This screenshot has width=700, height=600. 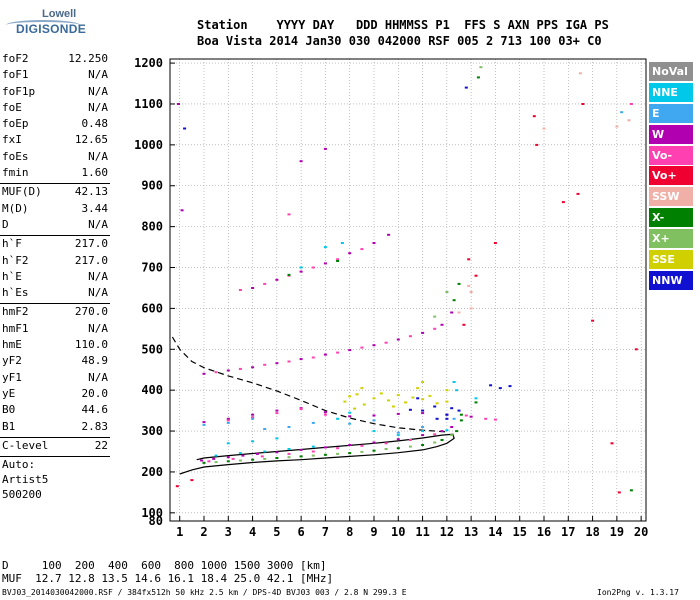 What do you see at coordinates (156, 521) in the screenshot?
I see `y-tick-label: 80` at bounding box center [156, 521].